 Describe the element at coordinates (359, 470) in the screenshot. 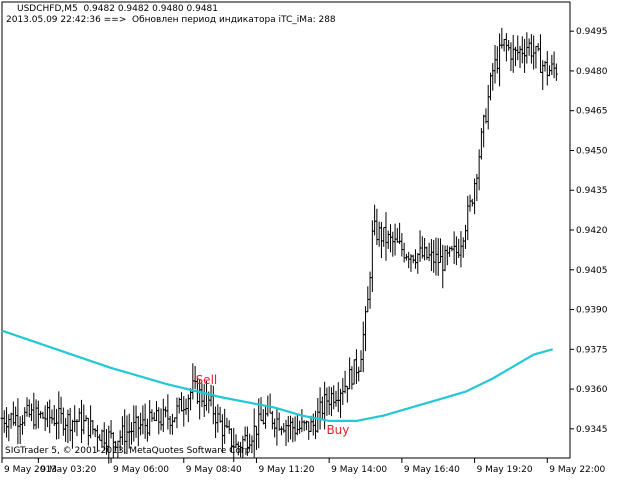

I see `x-tick-label: 9 May 14:00` at that location.